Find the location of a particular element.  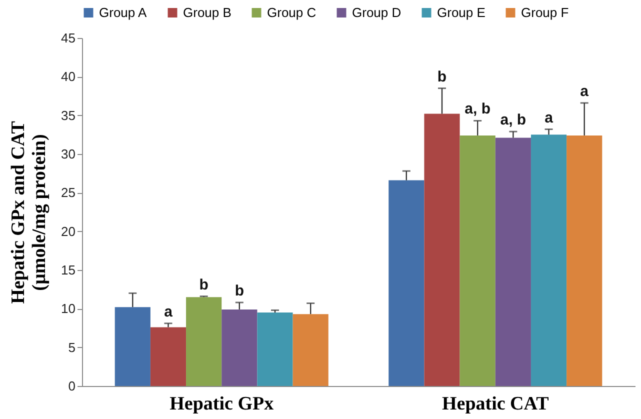

legend-label: Group E is located at coordinates (461, 12).